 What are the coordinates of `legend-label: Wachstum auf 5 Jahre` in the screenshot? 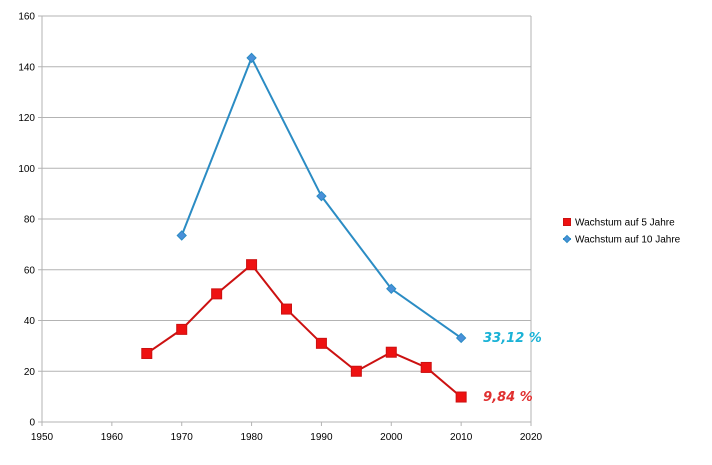 It's located at (625, 223).